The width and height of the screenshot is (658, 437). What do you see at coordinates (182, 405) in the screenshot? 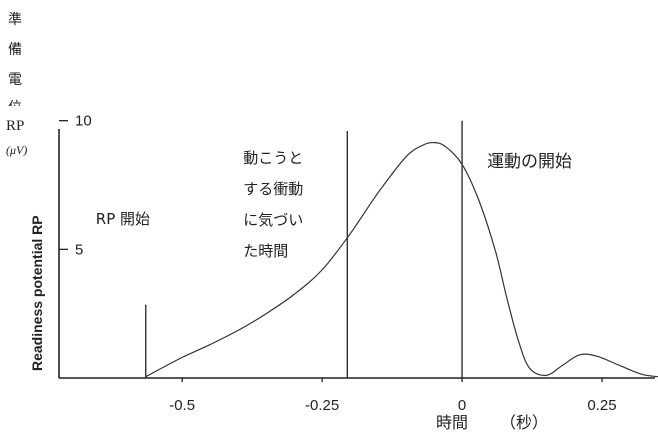
I see `x-tick-label: -0.5` at bounding box center [182, 405].